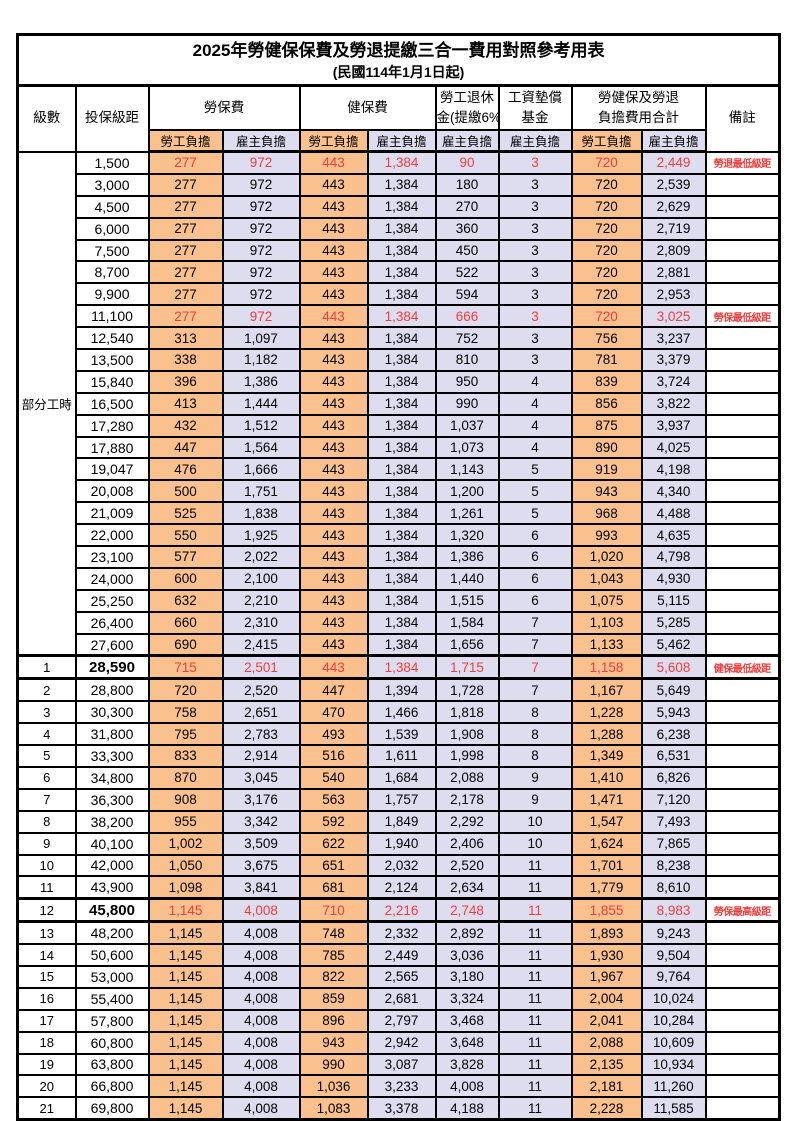 The height and width of the screenshot is (1121, 791). What do you see at coordinates (185, 712) in the screenshot?
I see `cell-labor-employee: 758` at bounding box center [185, 712].